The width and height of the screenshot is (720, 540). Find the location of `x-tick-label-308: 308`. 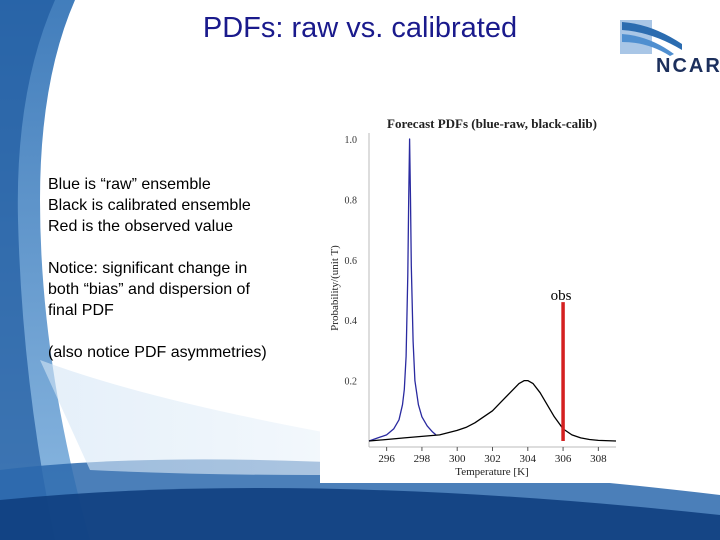

x-tick-label-308: 308 is located at coordinates (598, 459).